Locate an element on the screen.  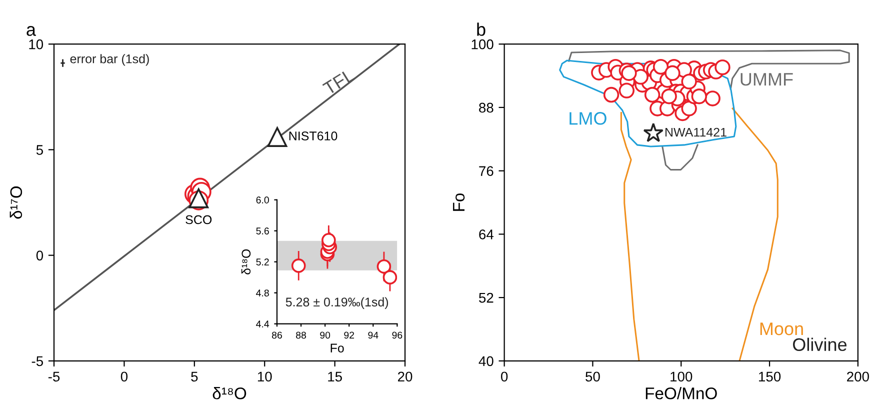
line-series is located at coordinates (648, 104).